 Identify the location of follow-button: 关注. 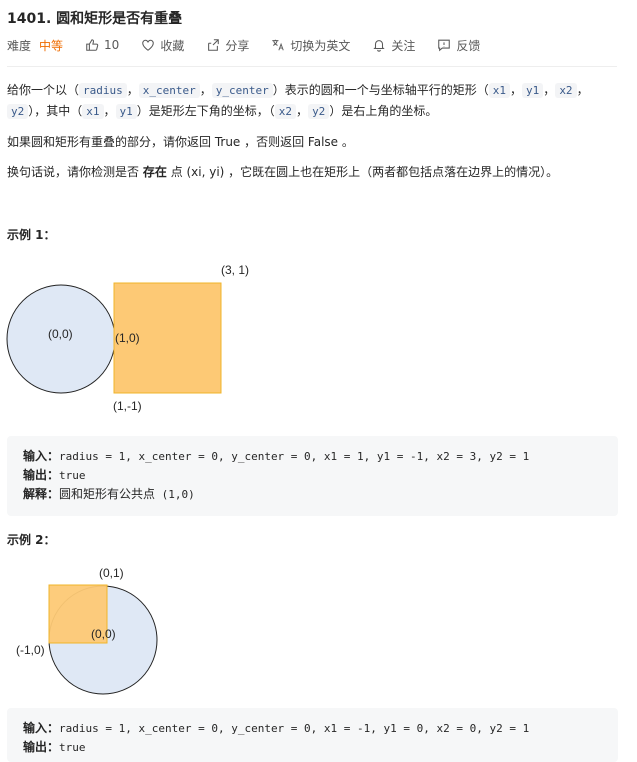
(393, 45).